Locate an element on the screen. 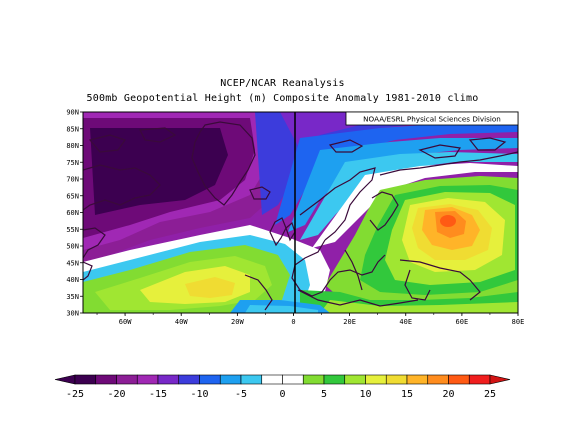  credit-box is located at coordinates (432, 118).